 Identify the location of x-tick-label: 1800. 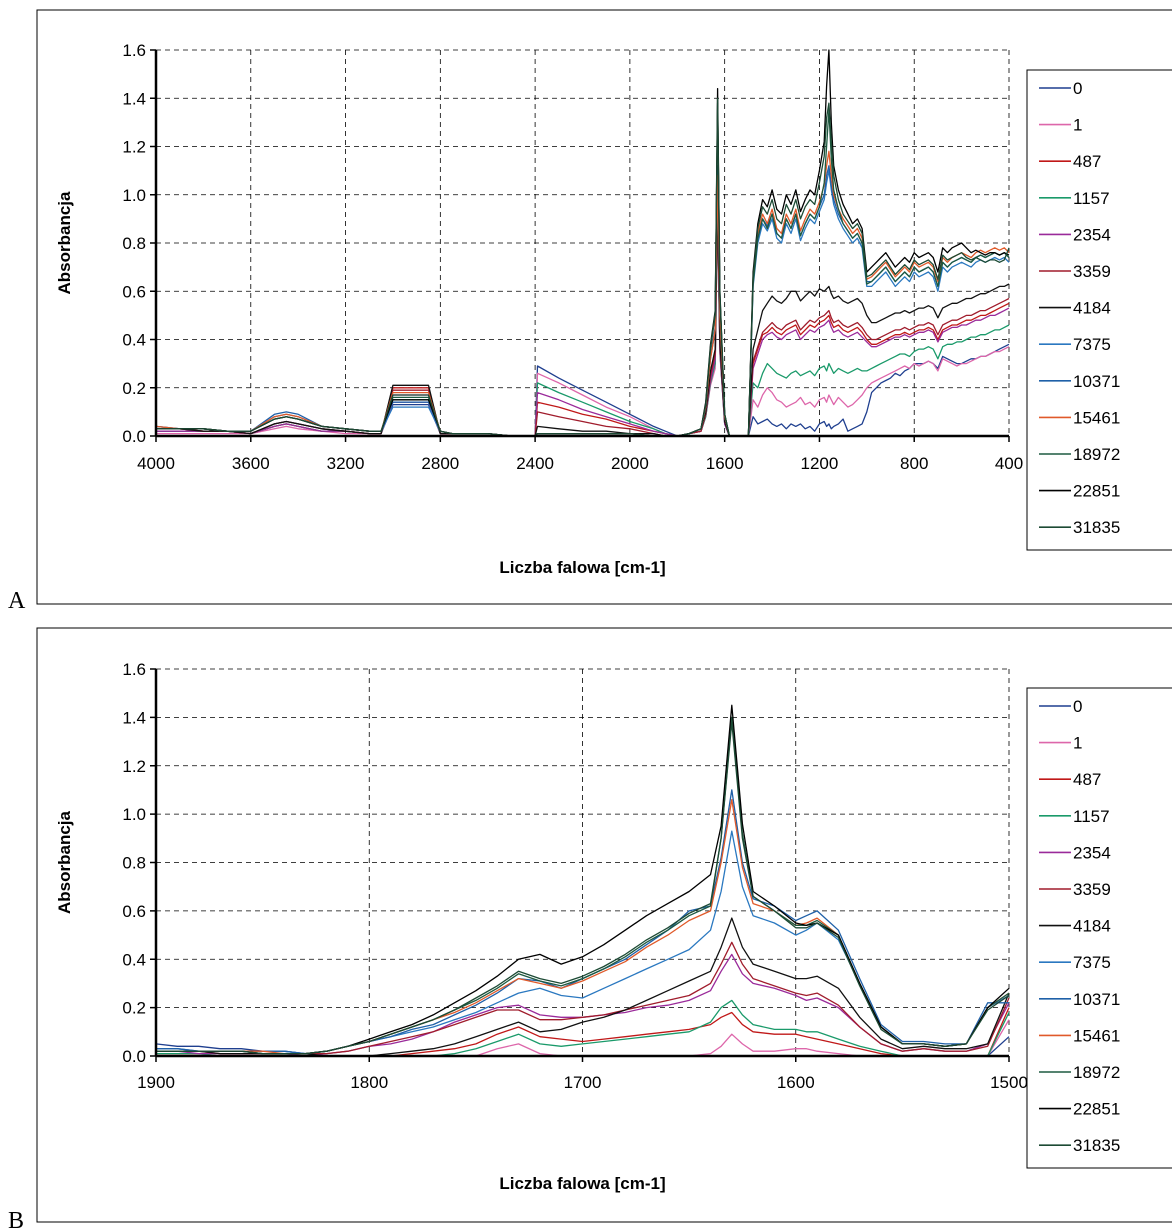
(369, 1082).